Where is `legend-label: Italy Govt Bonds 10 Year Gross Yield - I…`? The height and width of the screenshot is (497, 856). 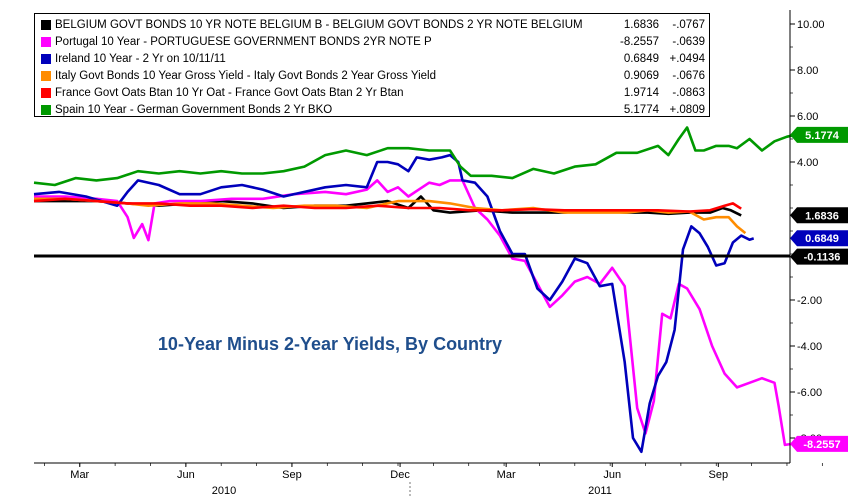 legend-label: Italy Govt Bonds 10 Year Gross Yield - I… is located at coordinates (245, 76).